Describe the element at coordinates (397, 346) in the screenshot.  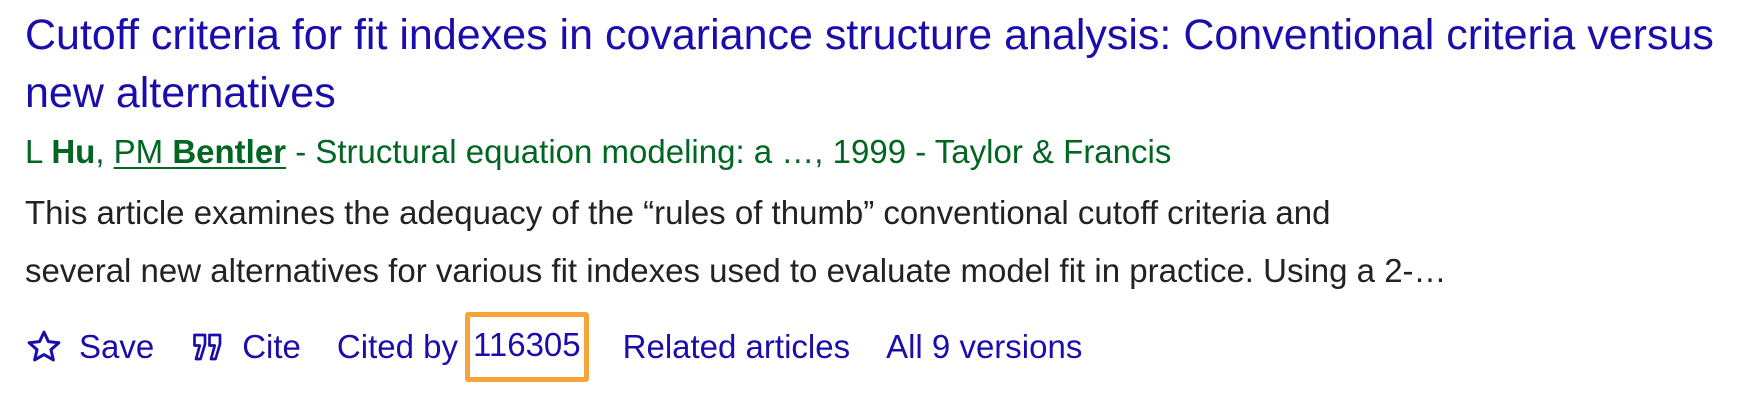
I see `cited-by-label: Cited by` at that location.